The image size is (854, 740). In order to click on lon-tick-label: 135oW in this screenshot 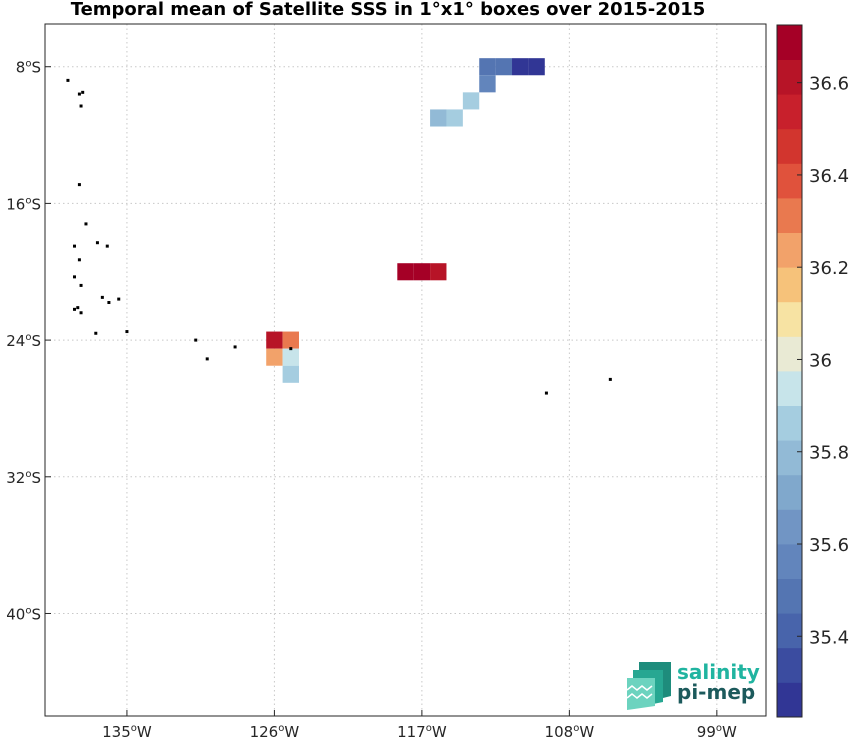, I will do `click(127, 731)`.